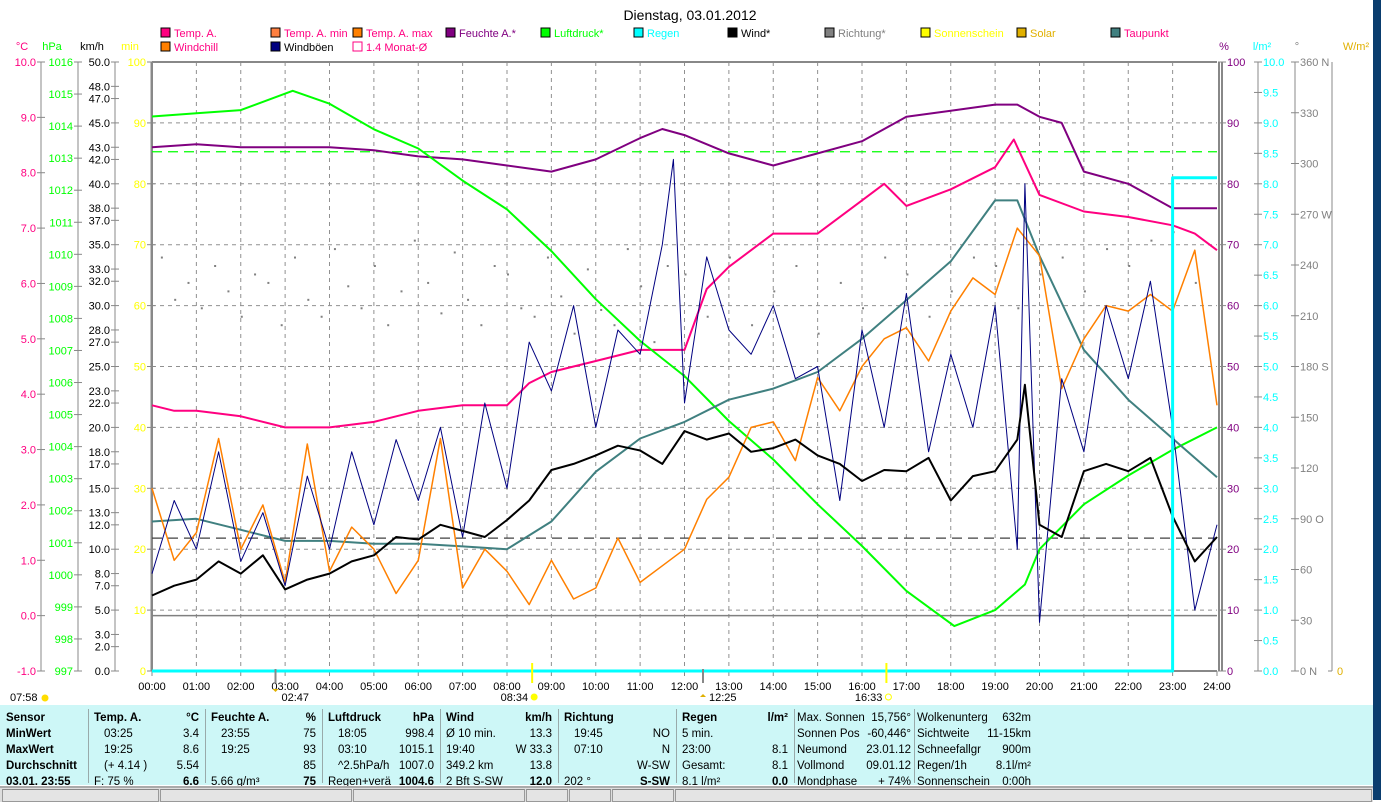 The height and width of the screenshot is (802, 1381). What do you see at coordinates (309, 766) in the screenshot?
I see `cell-value: 85` at bounding box center [309, 766].